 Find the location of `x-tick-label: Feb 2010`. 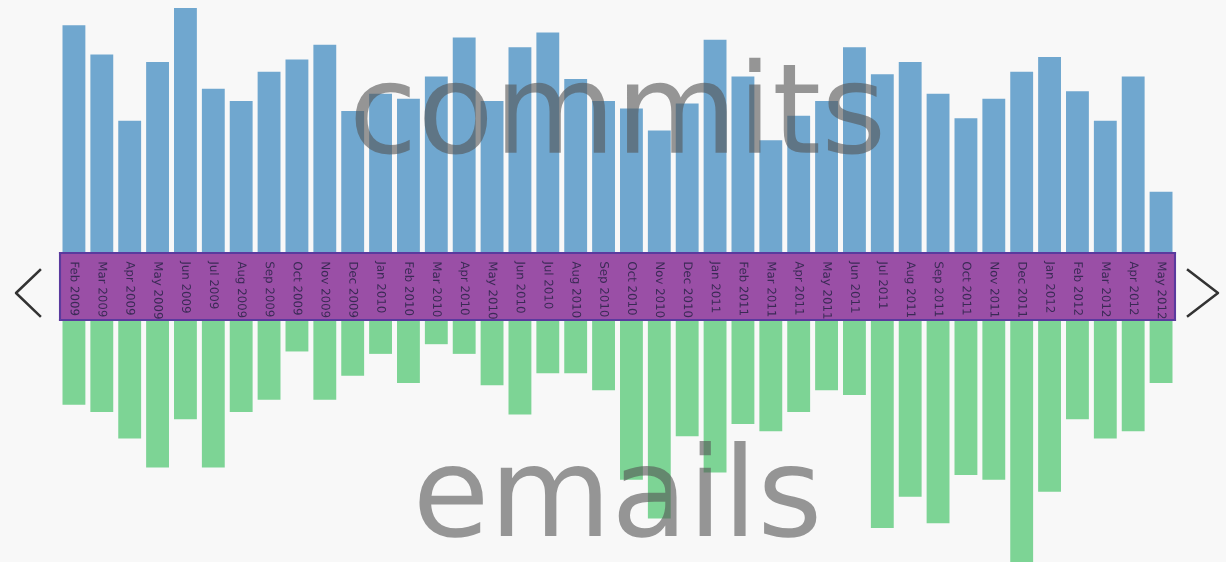

x-tick-label: Feb 2010 is located at coordinates (410, 289).